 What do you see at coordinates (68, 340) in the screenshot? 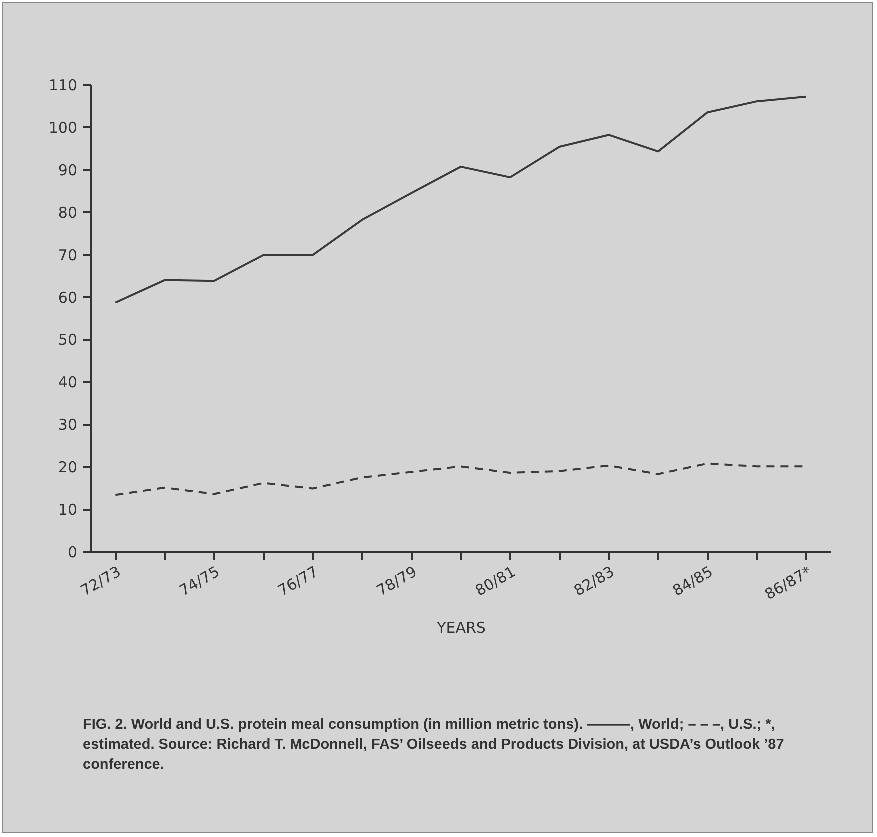
I see `y-tick-label: 50` at bounding box center [68, 340].